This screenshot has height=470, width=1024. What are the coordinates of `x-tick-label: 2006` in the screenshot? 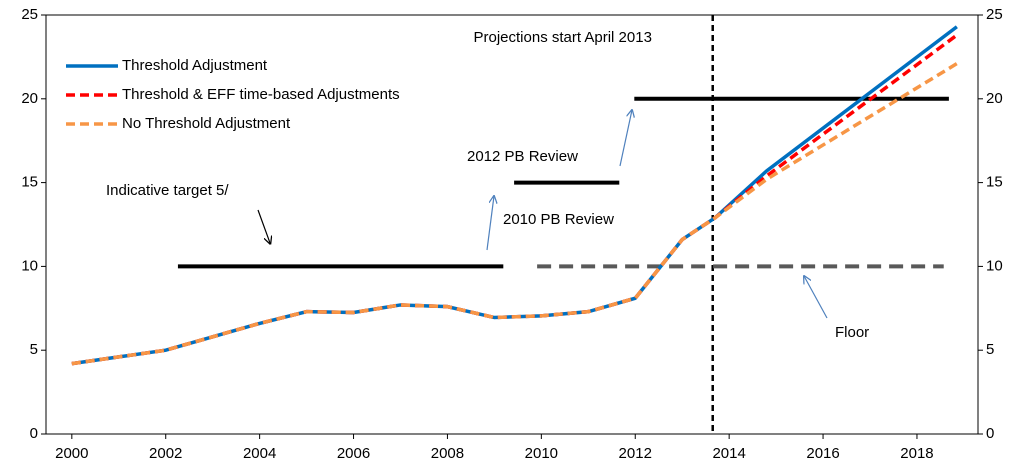 It's located at (353, 453).